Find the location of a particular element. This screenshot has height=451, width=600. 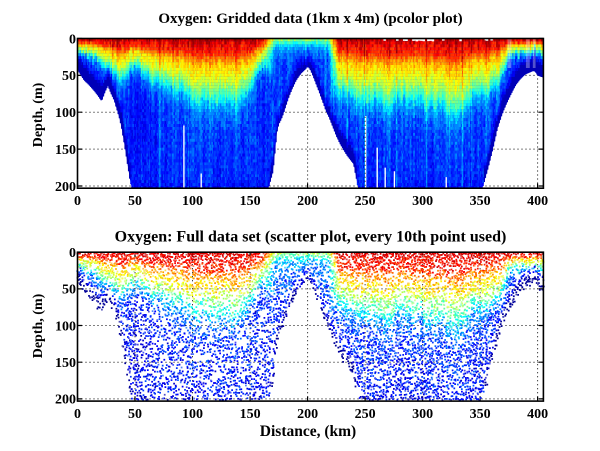

svg-text: Distance, (km) is located at coordinates (308, 431).